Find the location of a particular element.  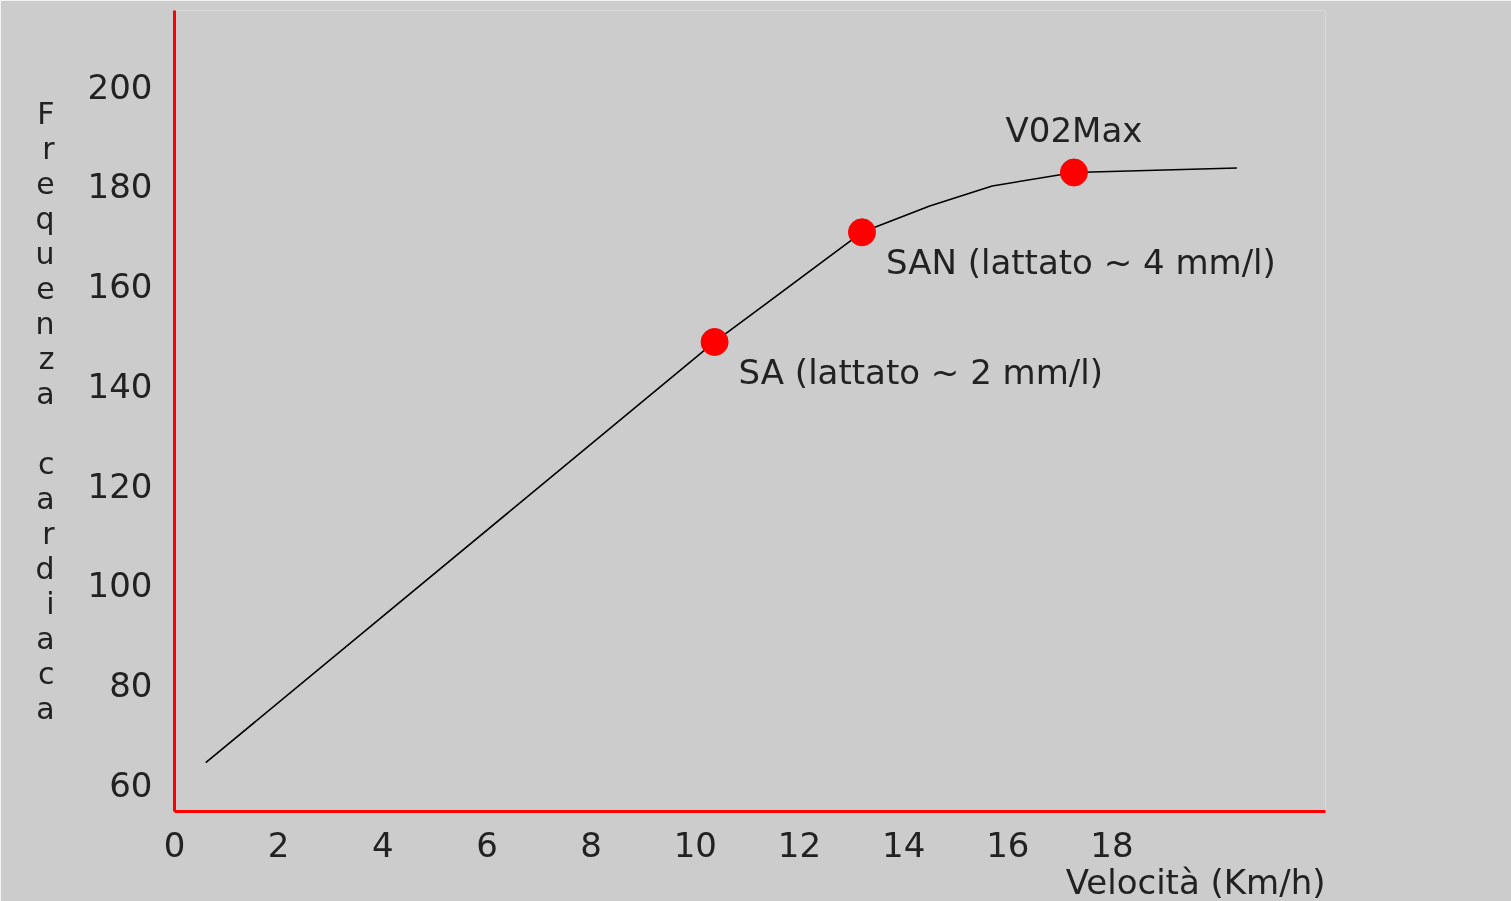

x-tick-label: 0 is located at coordinates (174, 844).